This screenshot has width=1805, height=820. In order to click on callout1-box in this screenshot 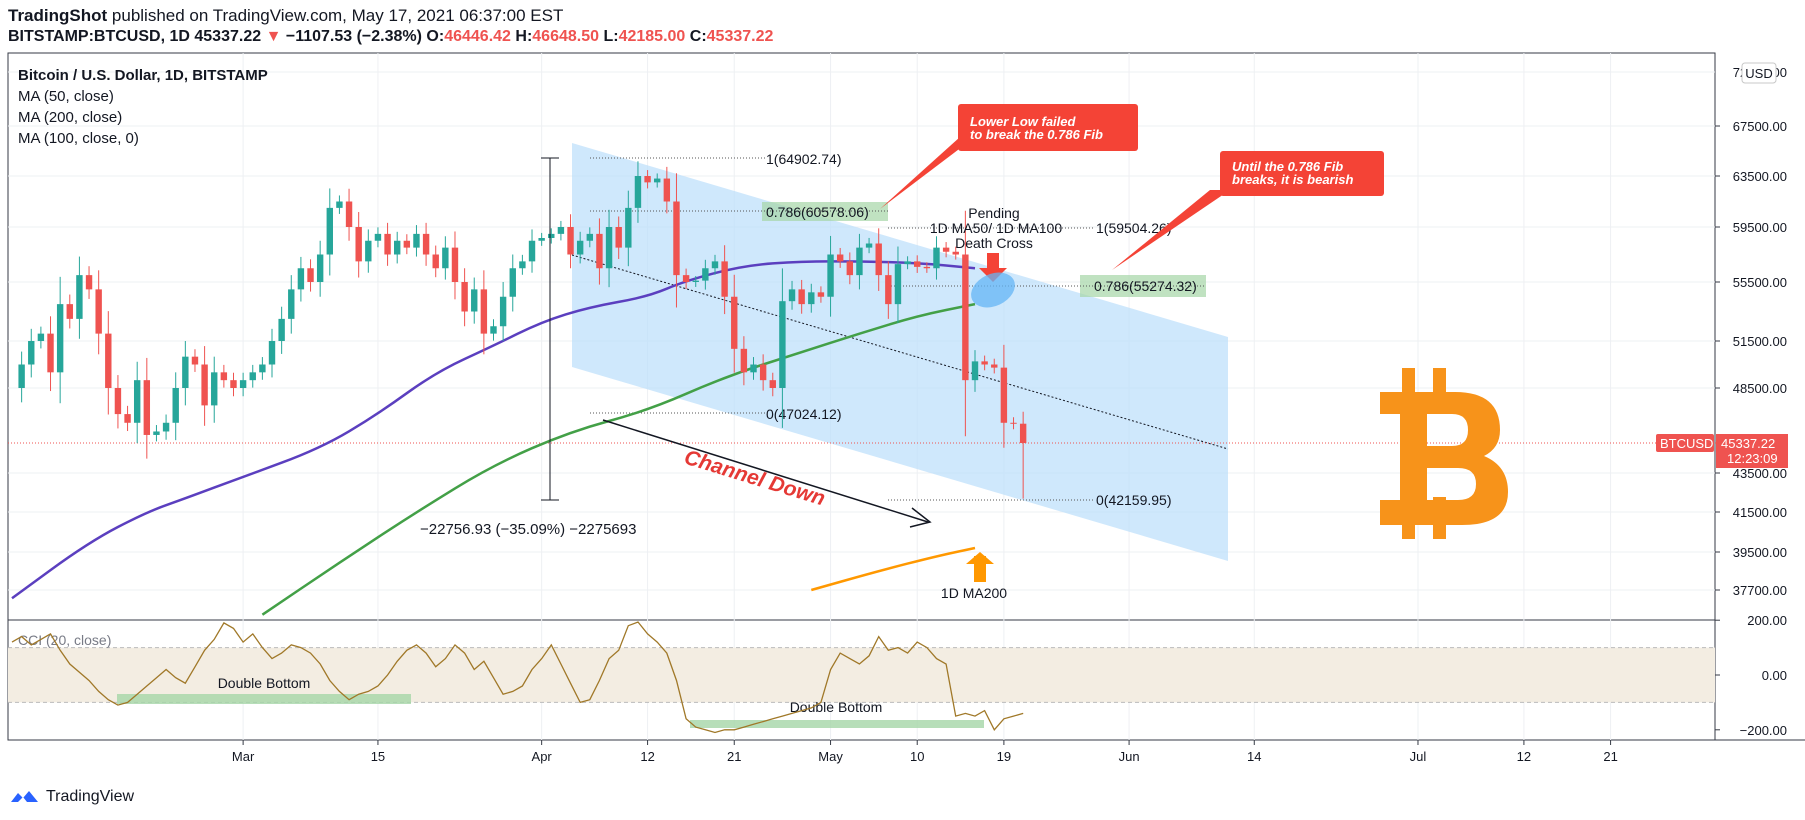, I will do `click(1048, 127)`.